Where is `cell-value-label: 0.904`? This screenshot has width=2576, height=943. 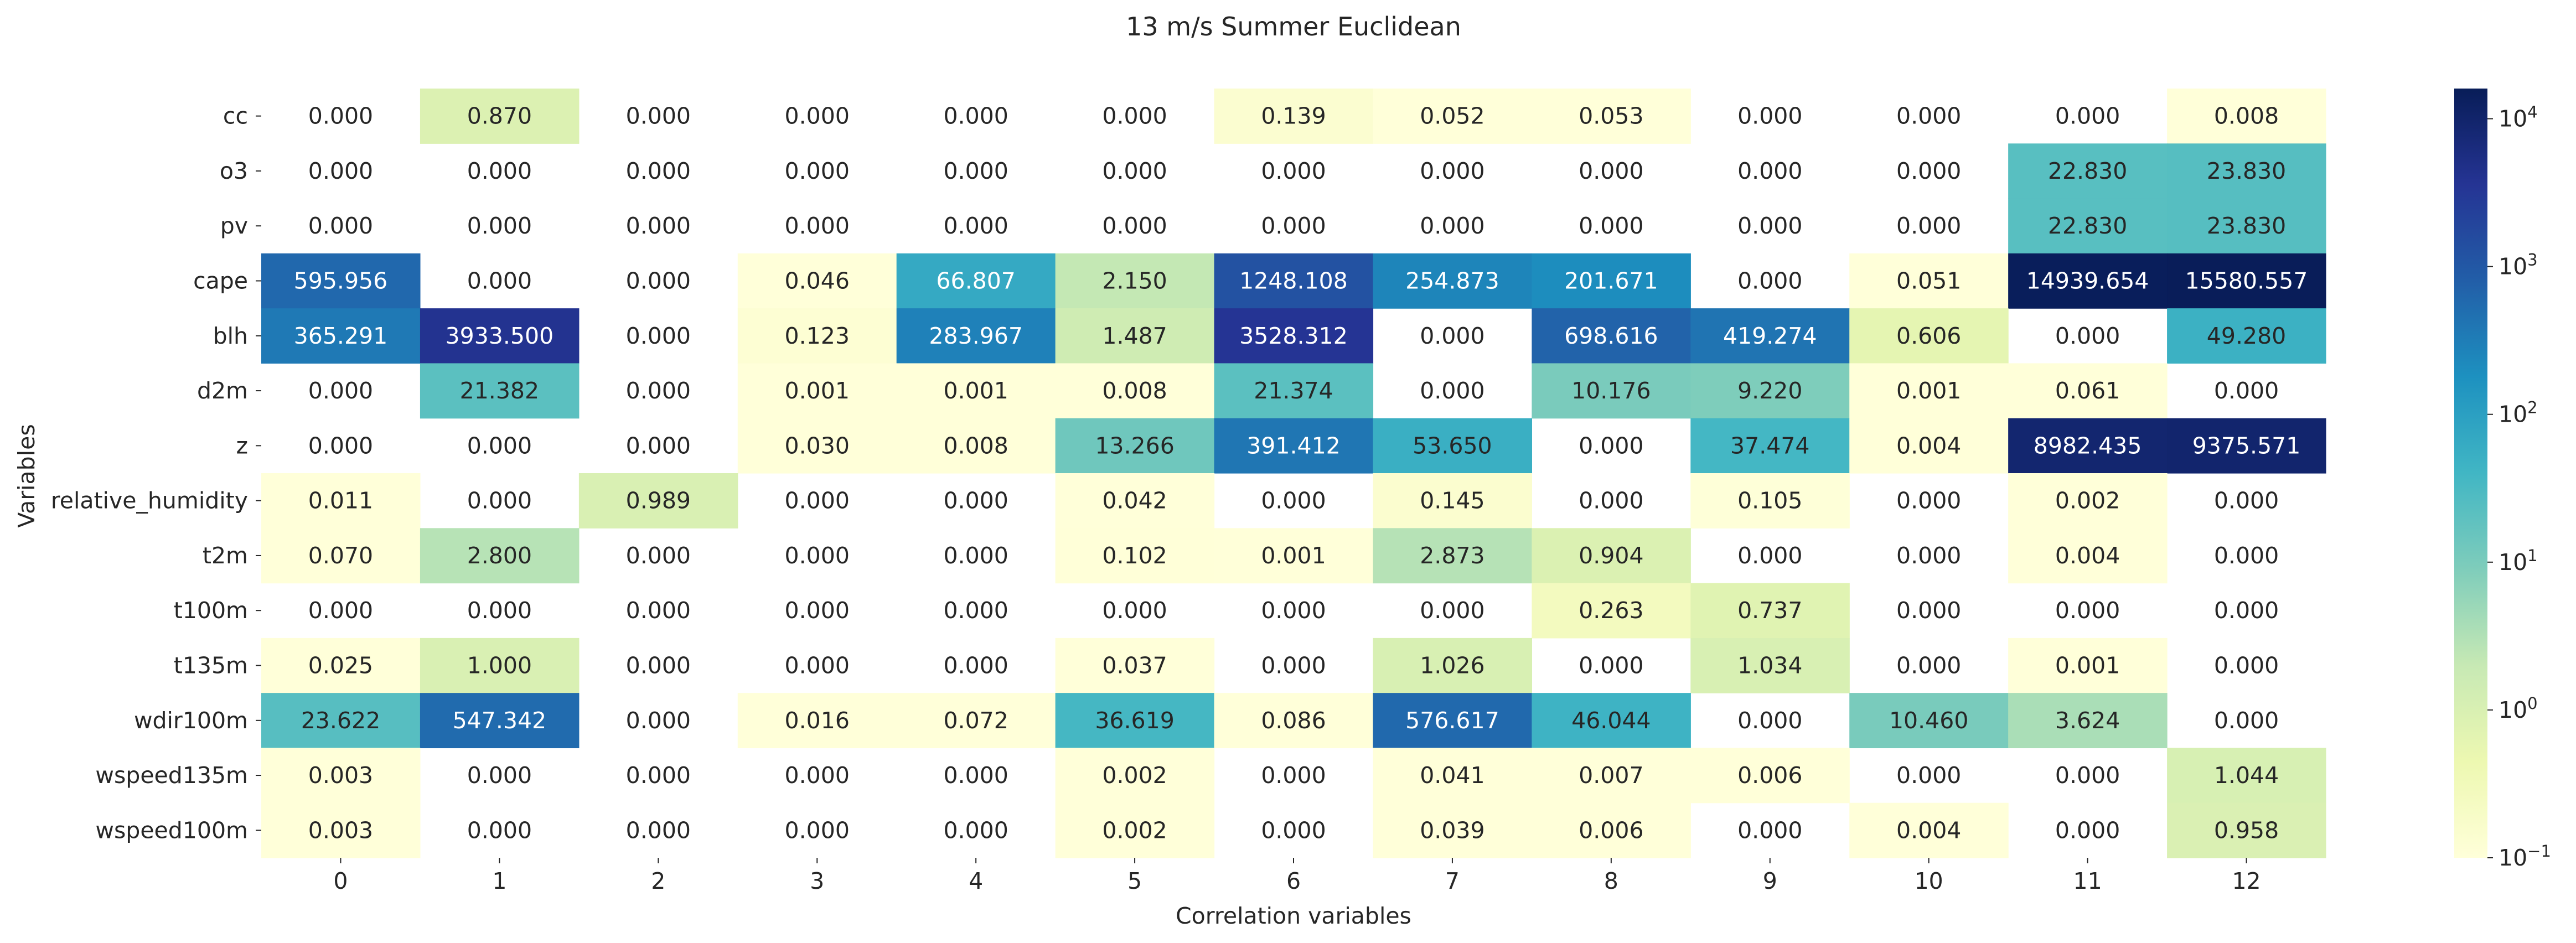 cell-value-label: 0.904 is located at coordinates (1611, 555).